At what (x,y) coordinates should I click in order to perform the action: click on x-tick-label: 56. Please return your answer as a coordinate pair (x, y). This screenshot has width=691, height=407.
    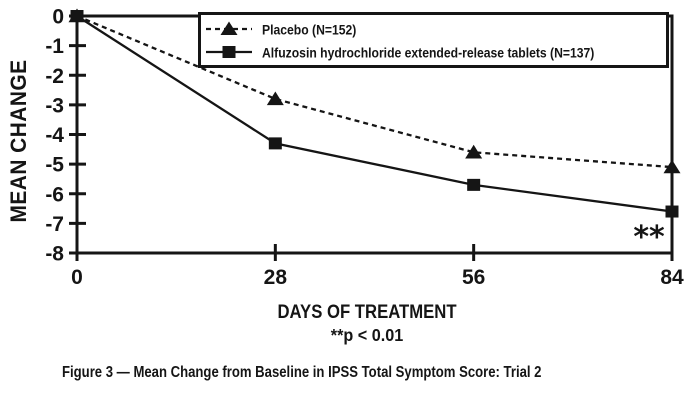
    Looking at the image, I should click on (473, 277).